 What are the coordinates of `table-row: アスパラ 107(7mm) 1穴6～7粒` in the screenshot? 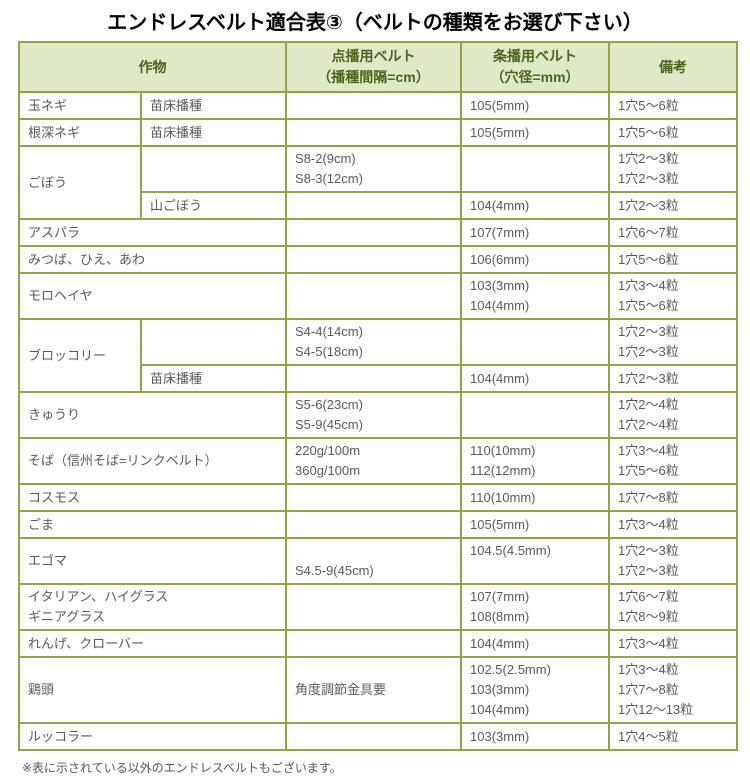 It's located at (378, 232).